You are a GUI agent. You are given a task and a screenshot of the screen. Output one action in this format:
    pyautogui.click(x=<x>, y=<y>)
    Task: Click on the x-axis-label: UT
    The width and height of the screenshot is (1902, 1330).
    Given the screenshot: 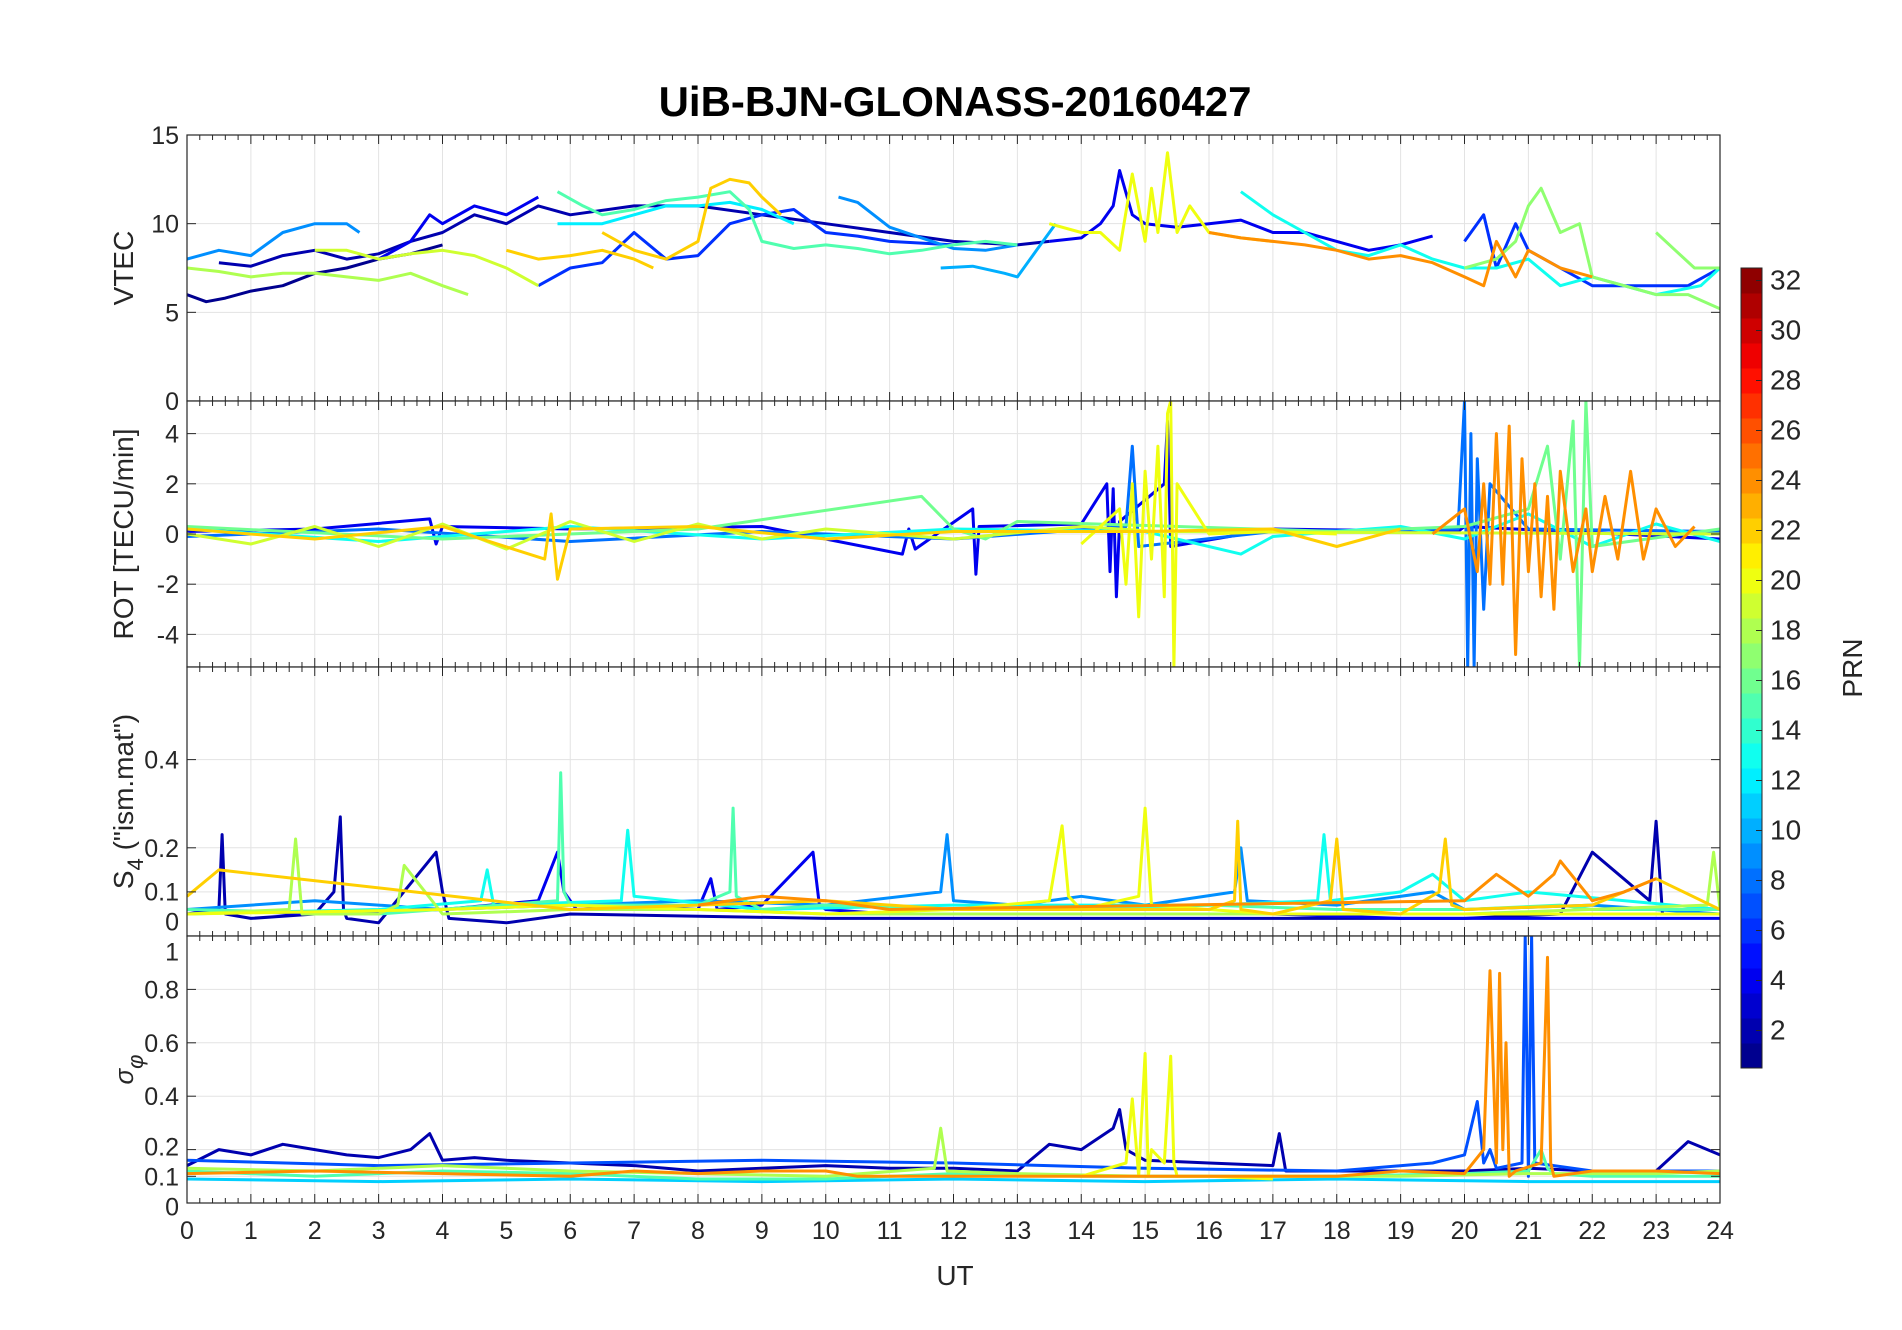 What is the action you would take?
    pyautogui.click(x=954, y=1275)
    